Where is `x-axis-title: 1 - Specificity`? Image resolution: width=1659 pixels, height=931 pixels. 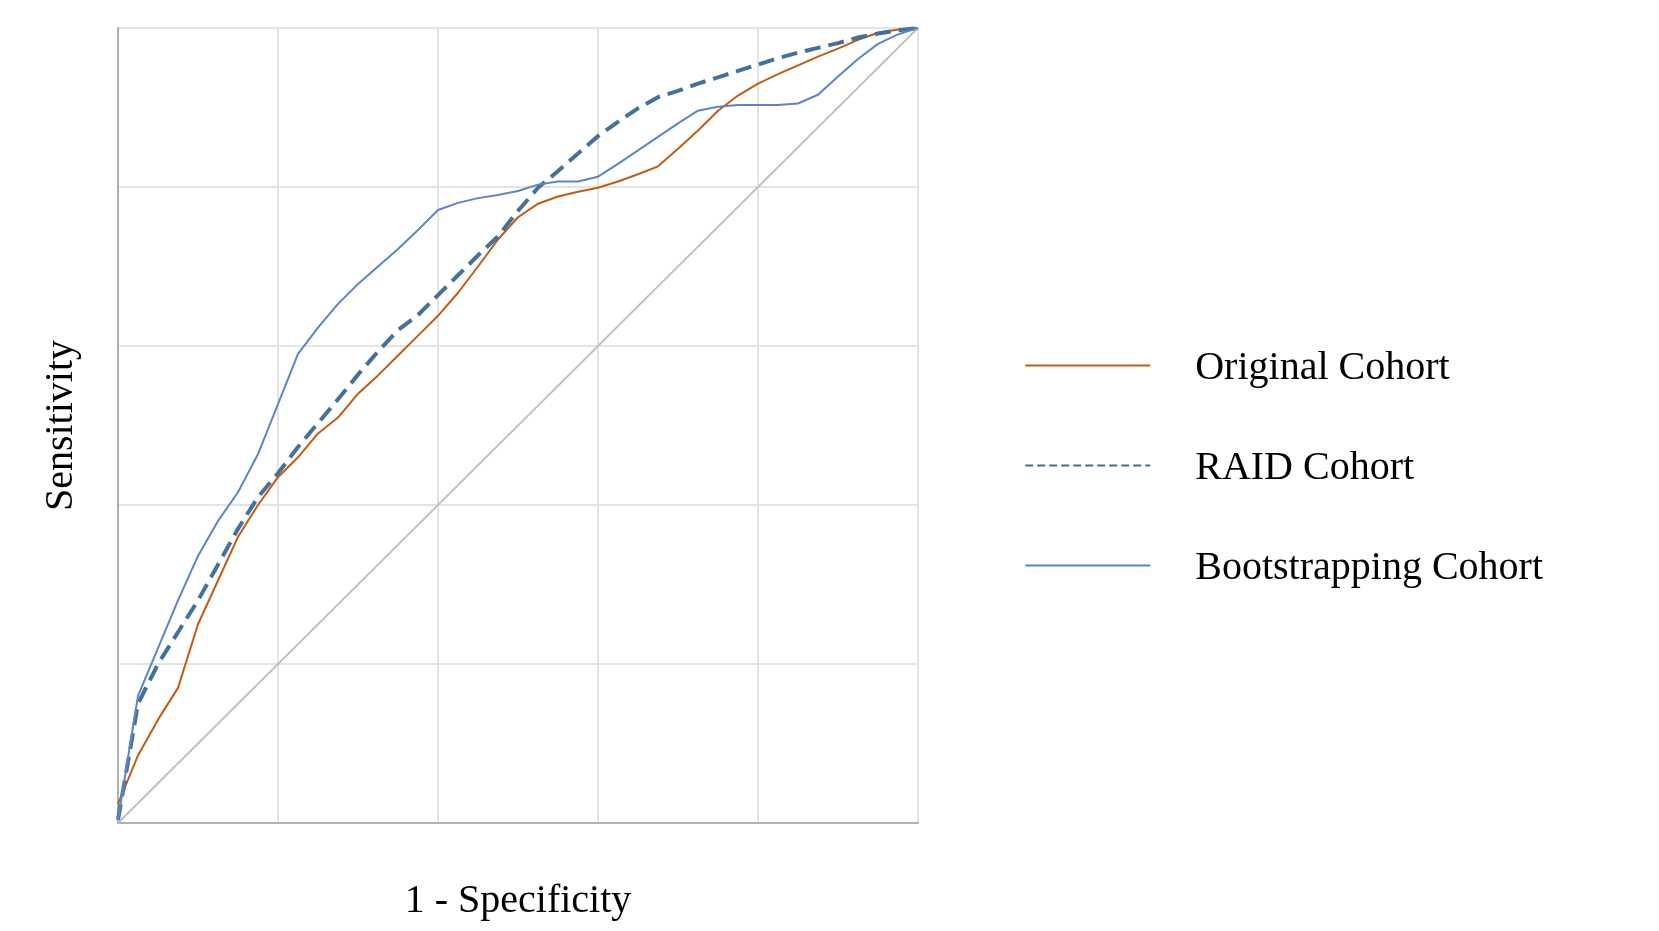 x-axis-title: 1 - Specificity is located at coordinates (518, 898).